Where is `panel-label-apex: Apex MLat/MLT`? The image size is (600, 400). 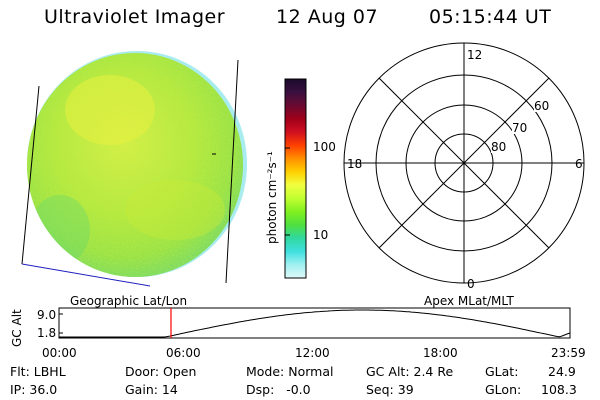
panel-label-apex: Apex MLat/MLT is located at coordinates (469, 301).